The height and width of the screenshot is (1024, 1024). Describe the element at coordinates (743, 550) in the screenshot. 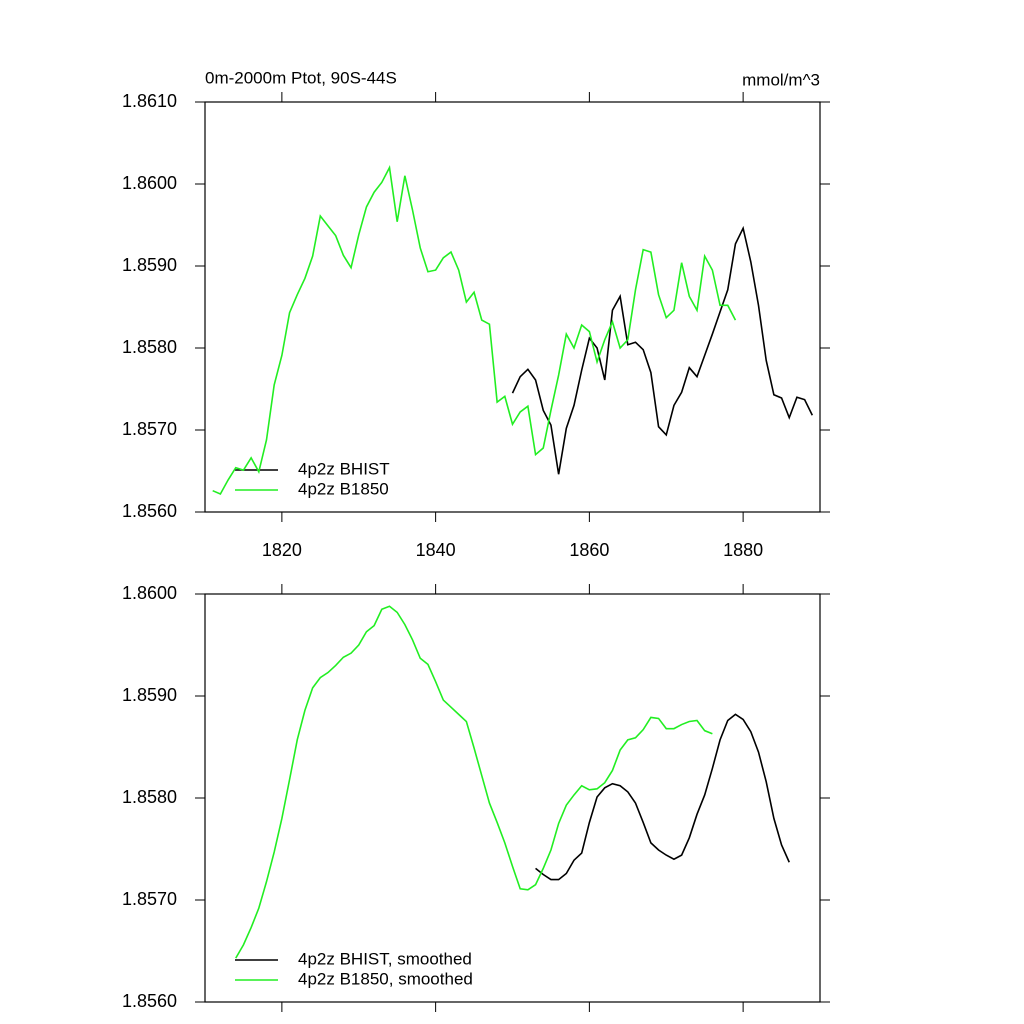

I see `x-tick-label: 1880` at that location.